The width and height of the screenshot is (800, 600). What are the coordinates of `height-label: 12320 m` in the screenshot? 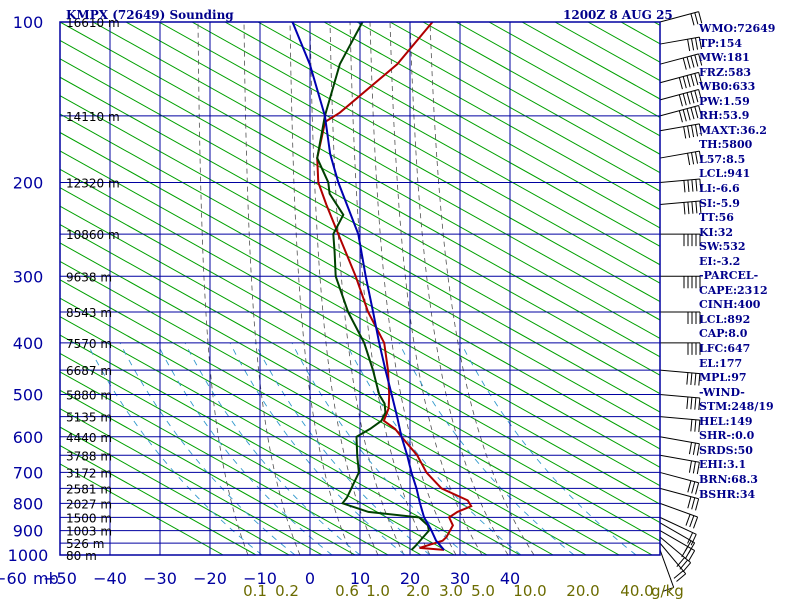 It's located at (93, 183).